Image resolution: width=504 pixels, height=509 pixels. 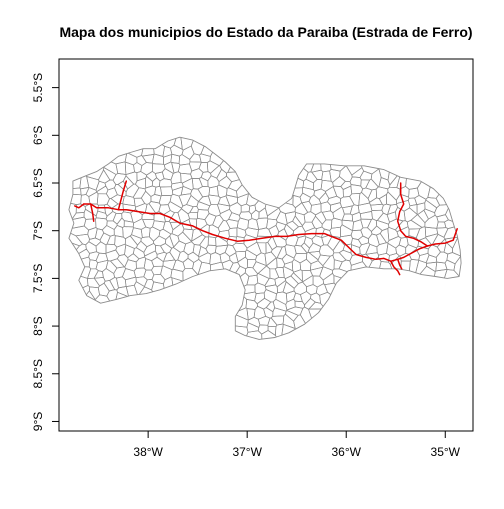 What do you see at coordinates (38, 87) in the screenshot?
I see `y-tick-label: 5.5°S` at bounding box center [38, 87].